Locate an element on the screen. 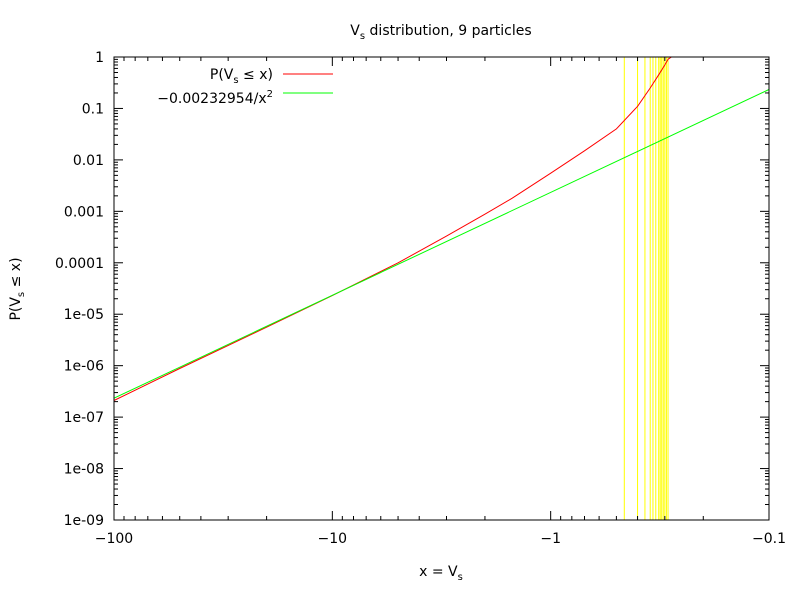  y-tick-label-4: 0.0001 is located at coordinates (79, 264).